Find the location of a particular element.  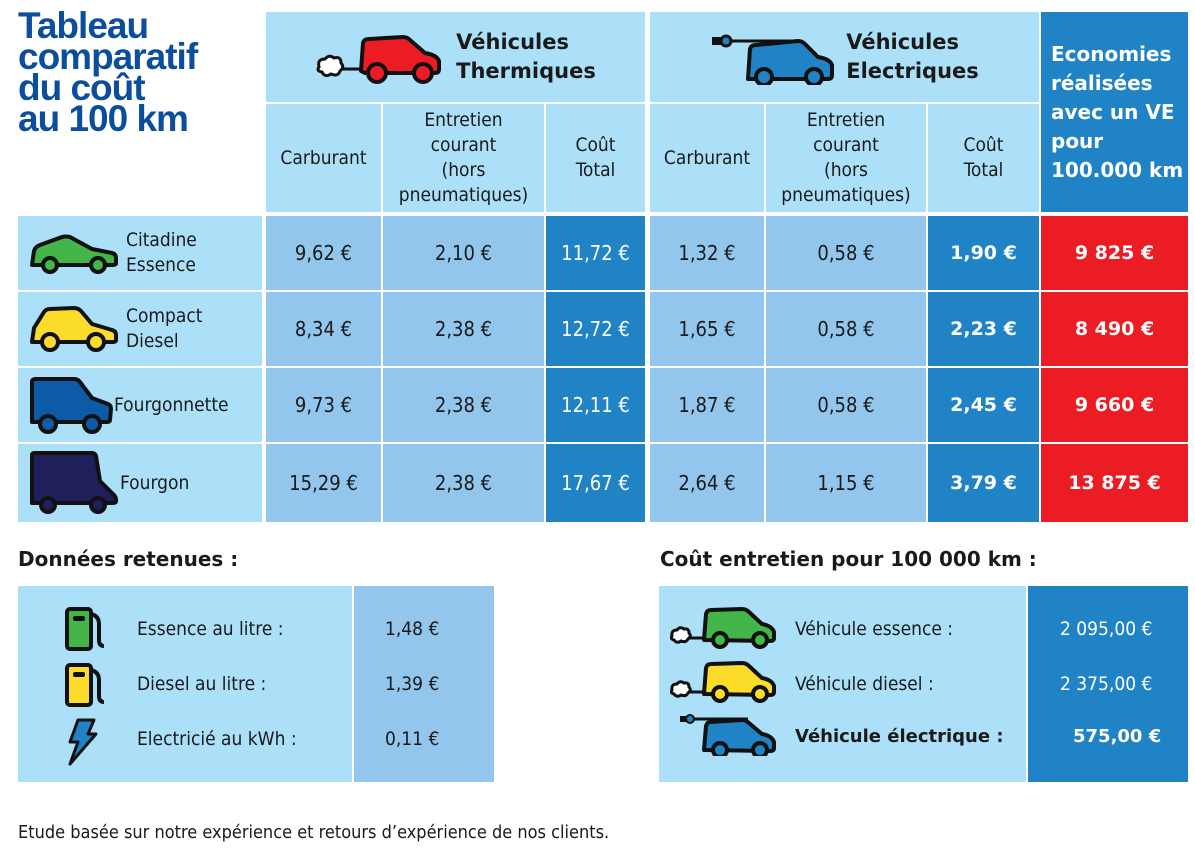

th-fuel-cell: 8,34 € is located at coordinates (323, 329).